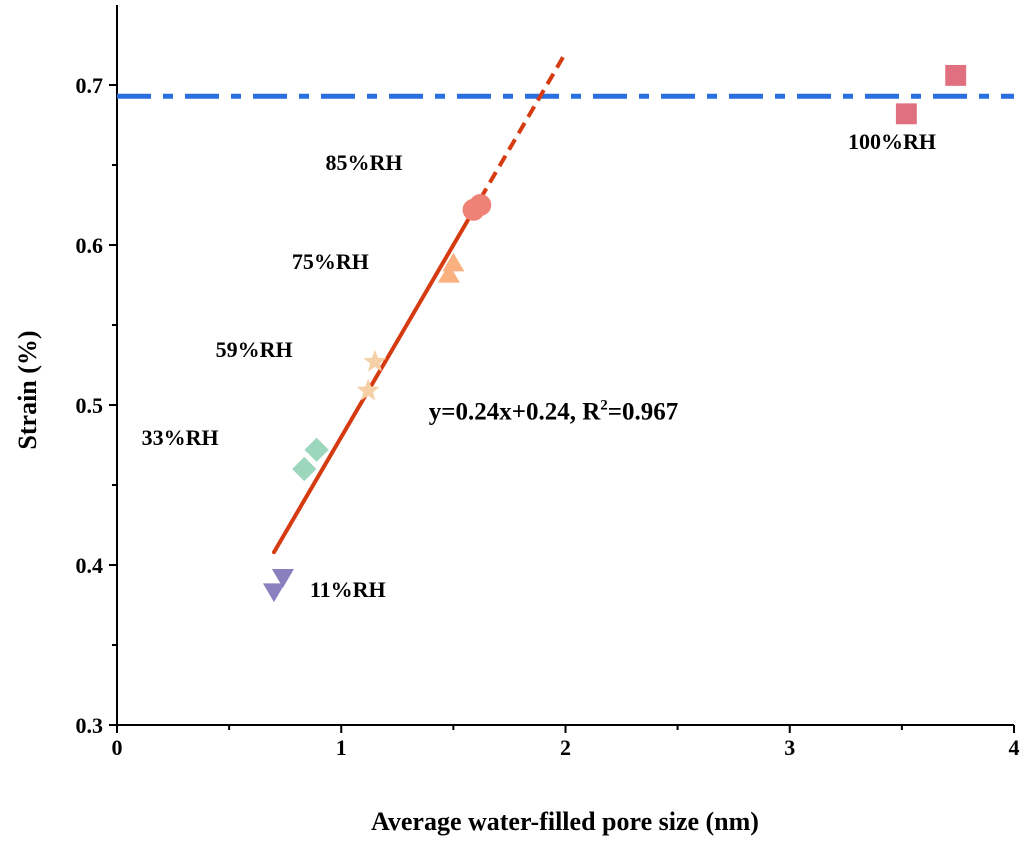 The width and height of the screenshot is (1024, 844). Describe the element at coordinates (27, 389) in the screenshot. I see `y-axis-label: Strain (%)` at that location.